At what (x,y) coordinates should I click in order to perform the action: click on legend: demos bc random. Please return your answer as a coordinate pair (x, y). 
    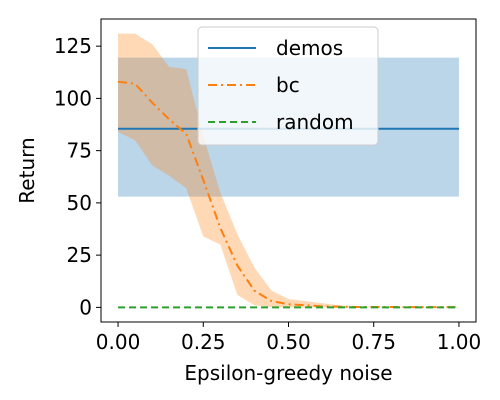
    Looking at the image, I should click on (288, 86).